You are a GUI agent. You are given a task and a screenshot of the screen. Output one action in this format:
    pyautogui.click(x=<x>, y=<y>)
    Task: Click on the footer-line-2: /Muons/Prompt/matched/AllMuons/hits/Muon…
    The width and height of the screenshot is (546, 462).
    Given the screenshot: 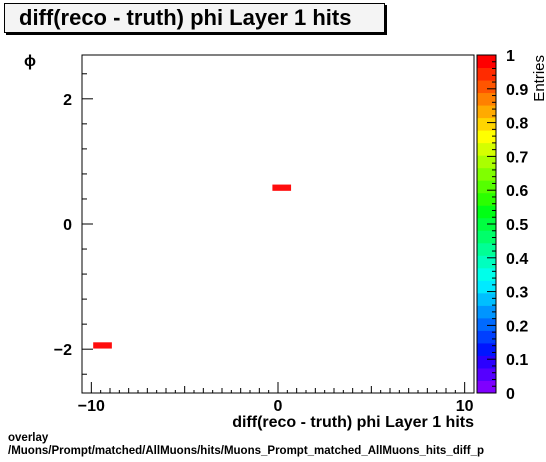 What is the action you would take?
    pyautogui.click(x=246, y=451)
    